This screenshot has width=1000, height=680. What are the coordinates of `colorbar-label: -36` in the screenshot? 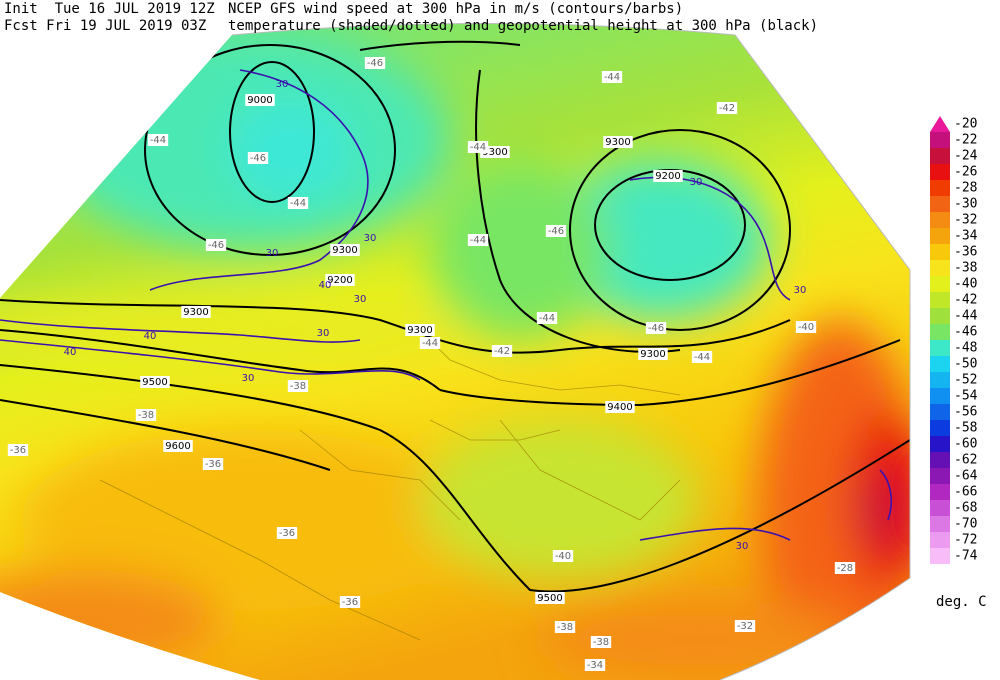 It's located at (965, 252).